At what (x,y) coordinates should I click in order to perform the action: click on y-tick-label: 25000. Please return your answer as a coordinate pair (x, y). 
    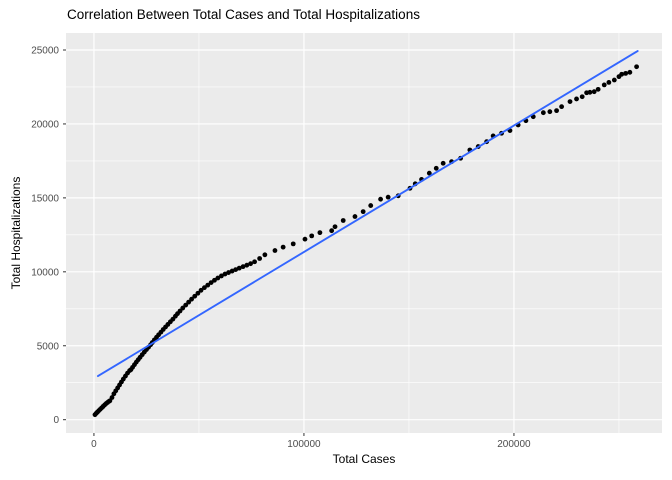
    Looking at the image, I should click on (45, 51).